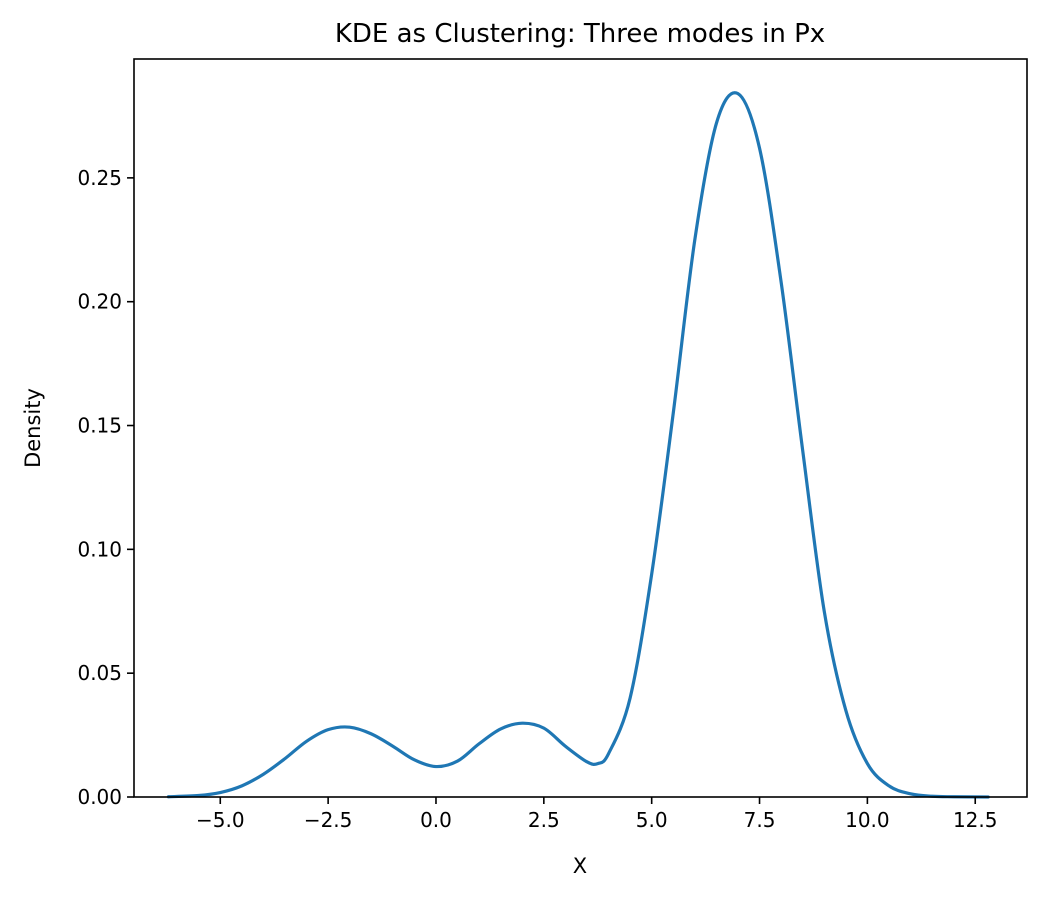 The height and width of the screenshot is (898, 1045). What do you see at coordinates (580, 34) in the screenshot?
I see `chart-title: KDE as Clustering: Three modes in Px` at bounding box center [580, 34].